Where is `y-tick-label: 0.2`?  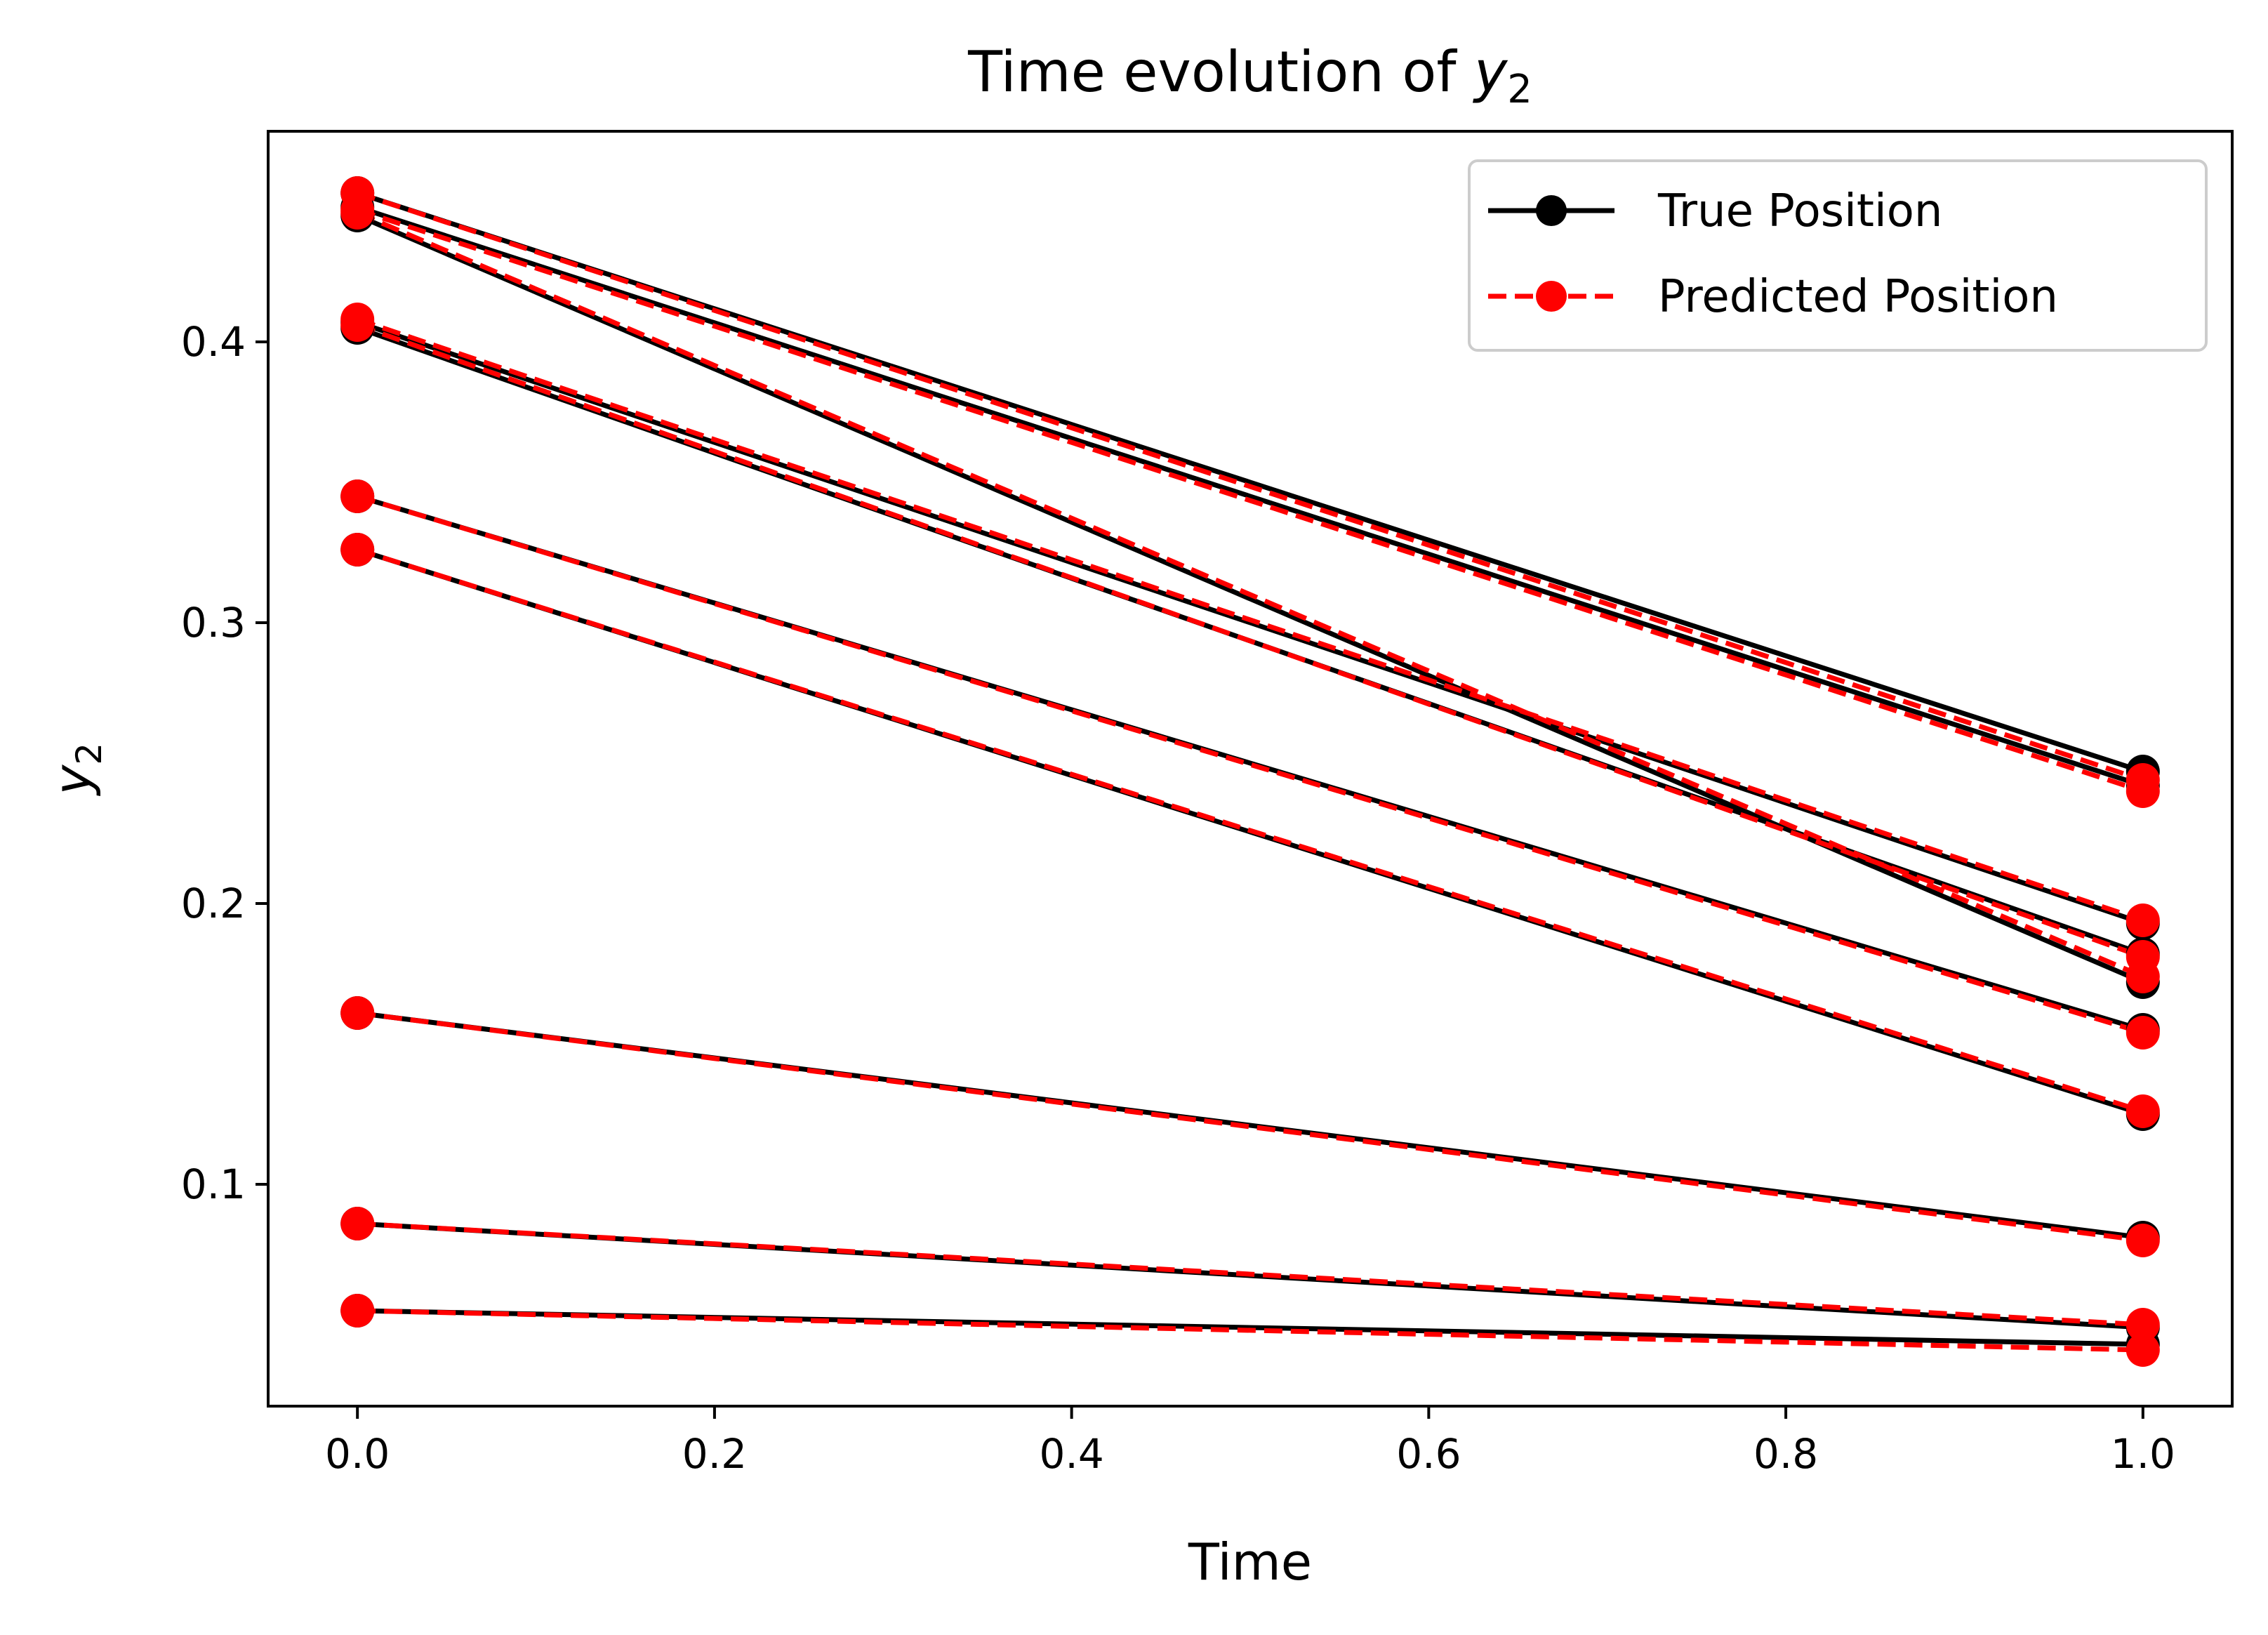 y-tick-label: 0.2 is located at coordinates (213, 903).